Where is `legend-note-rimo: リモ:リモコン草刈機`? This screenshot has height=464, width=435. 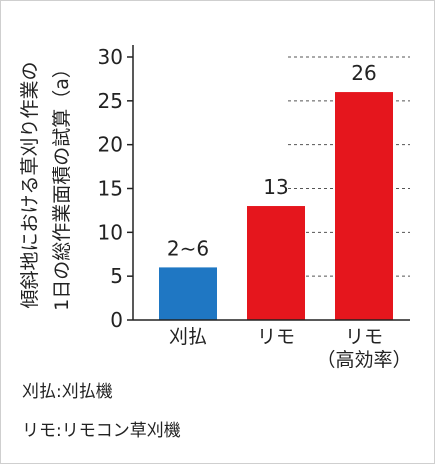
legend-note-rimo: リモ:リモコン草刈機 is located at coordinates (101, 431).